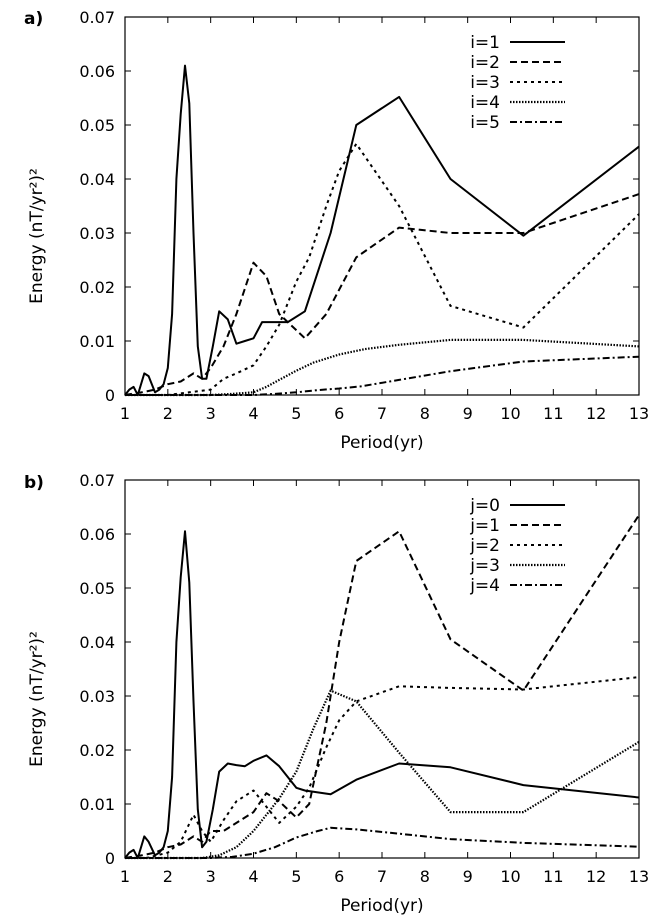 The height and width of the screenshot is (923, 671). Describe the element at coordinates (484, 506) in the screenshot. I see `legend-label: j=0` at that location.